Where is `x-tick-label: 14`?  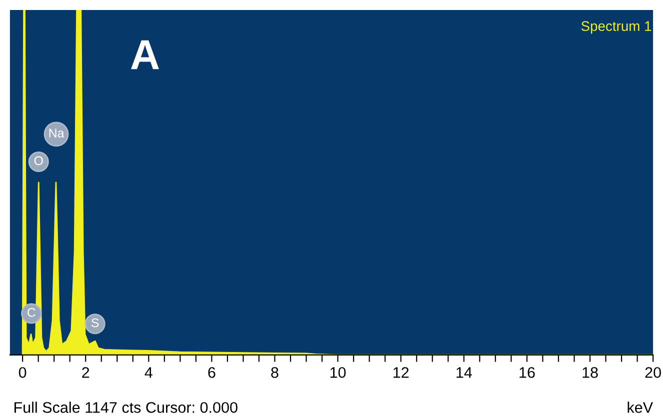
x-tick-label: 14 is located at coordinates (464, 372).